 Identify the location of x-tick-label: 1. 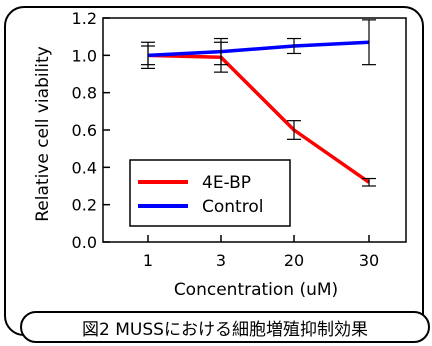
(148, 260).